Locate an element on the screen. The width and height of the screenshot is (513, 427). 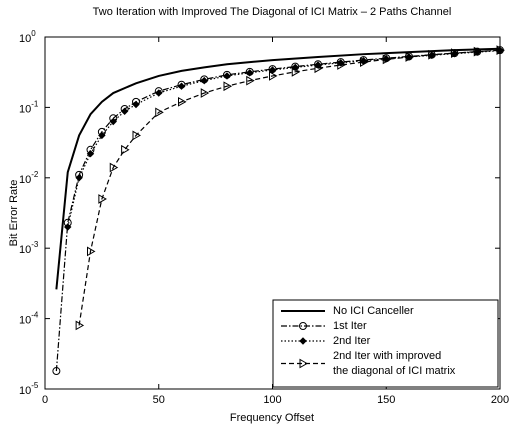
y-tick-label: 10⁻² is located at coordinates (29, 178).